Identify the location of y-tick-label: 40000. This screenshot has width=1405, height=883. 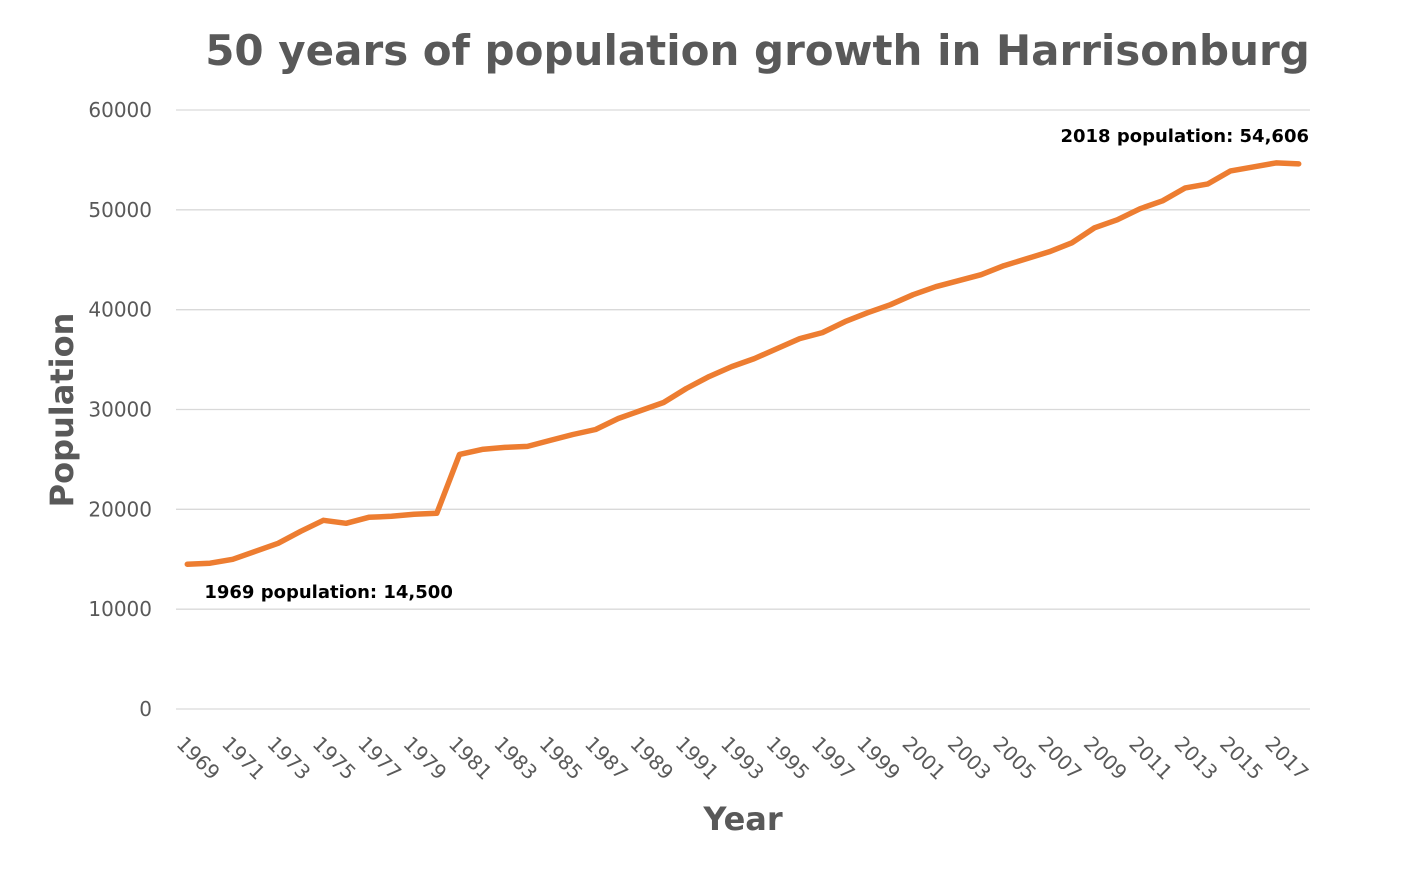
(120, 310).